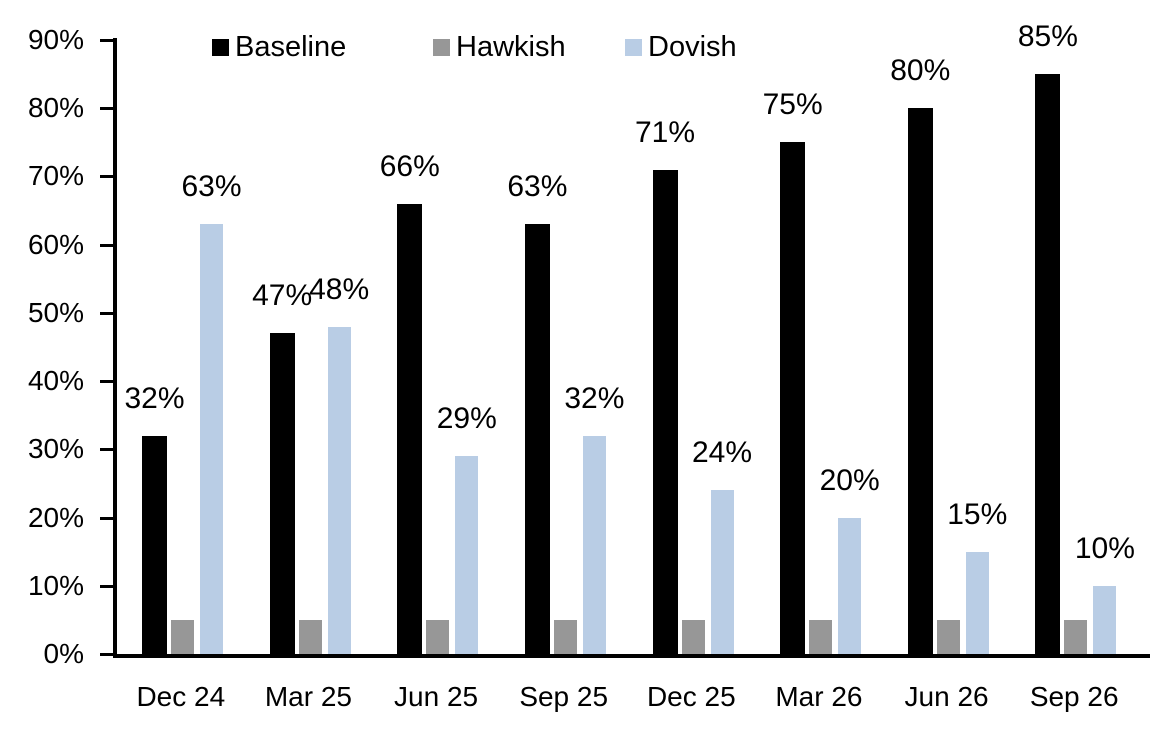  What do you see at coordinates (1104, 548) in the screenshot?
I see `data-label-dovish: 10%` at bounding box center [1104, 548].